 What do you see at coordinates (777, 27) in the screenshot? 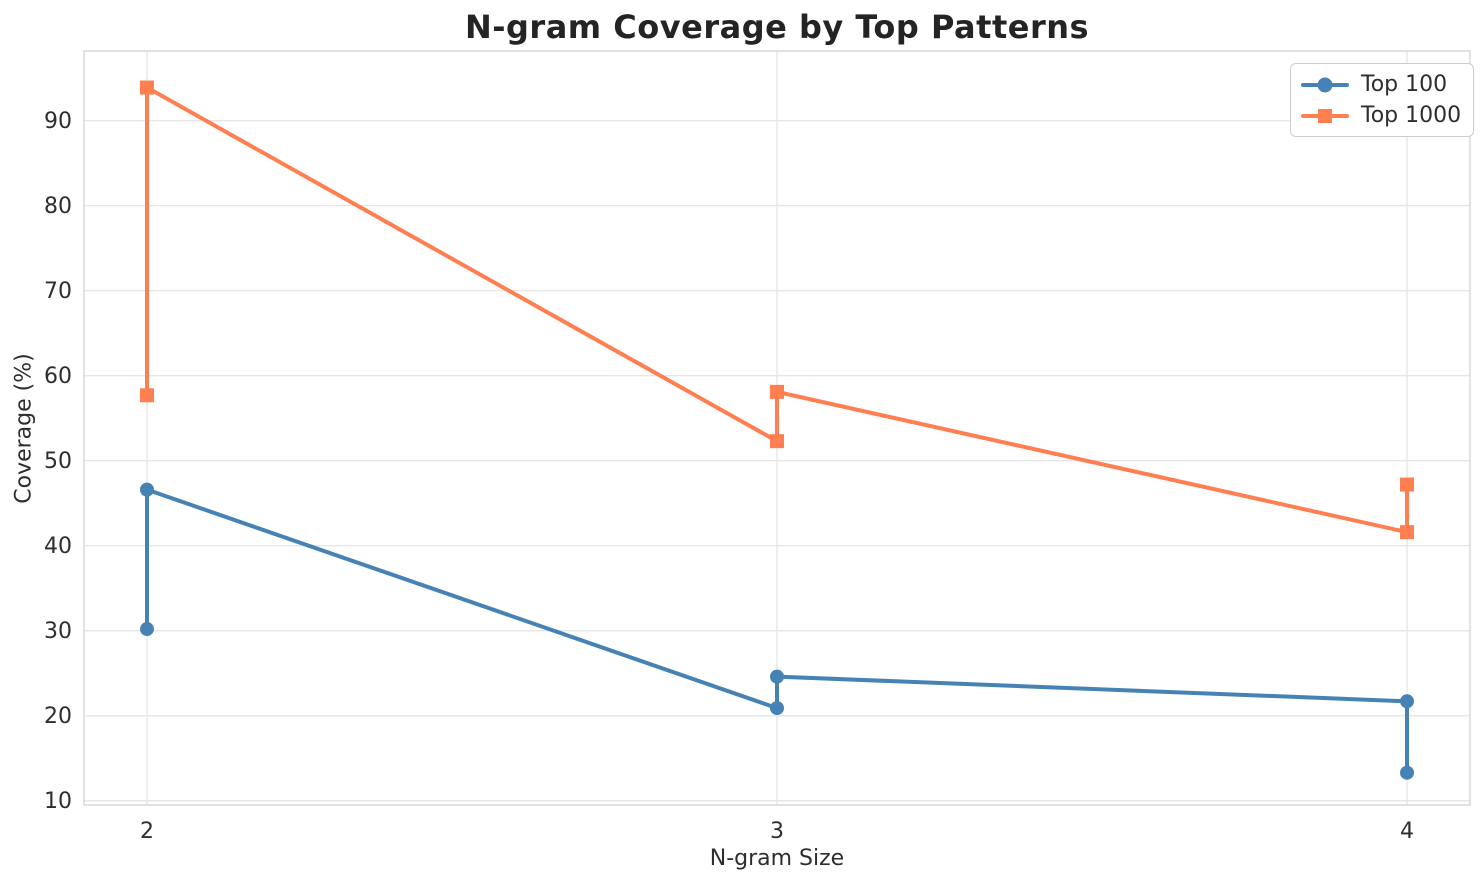
I see `chart-title: N-gram Coverage by Top Patterns` at bounding box center [777, 27].